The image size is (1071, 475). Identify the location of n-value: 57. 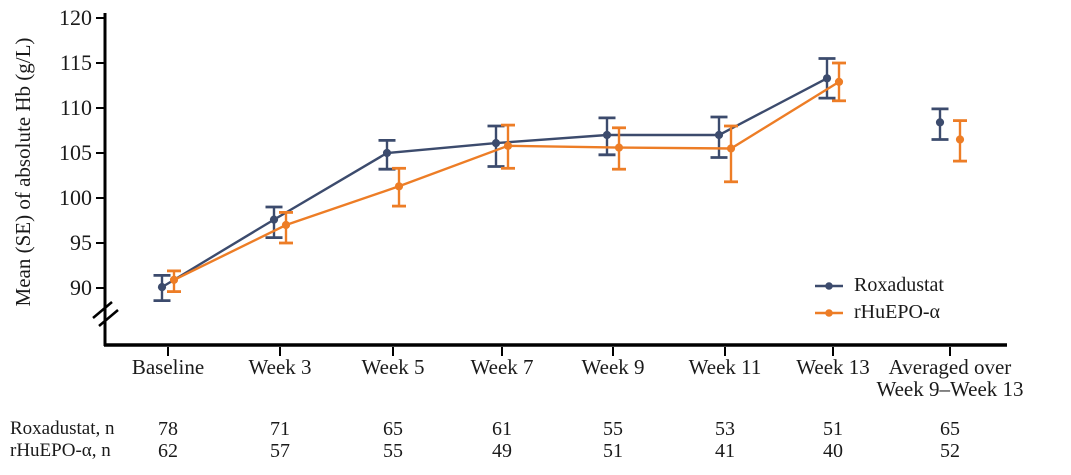
(280, 451).